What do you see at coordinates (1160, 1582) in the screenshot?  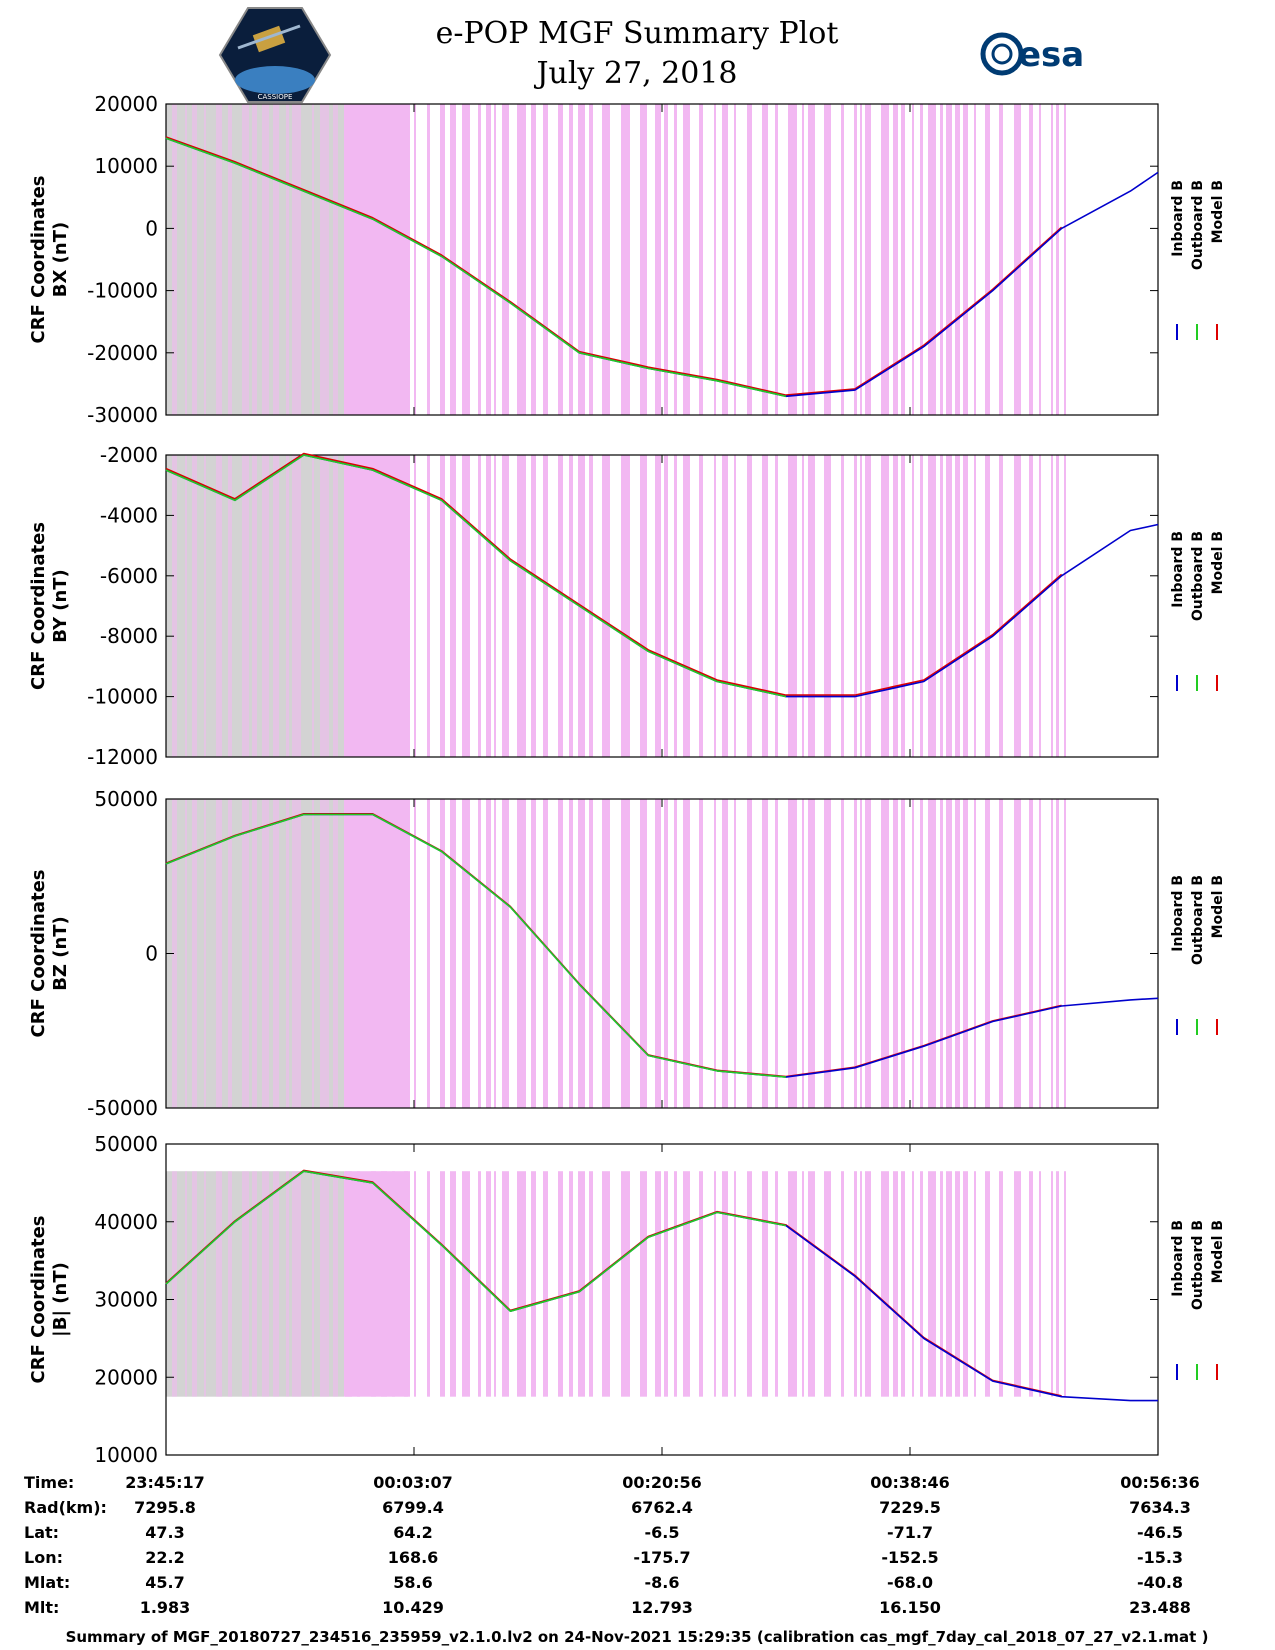 I see `ephemeris-cell: -40.8` at bounding box center [1160, 1582].